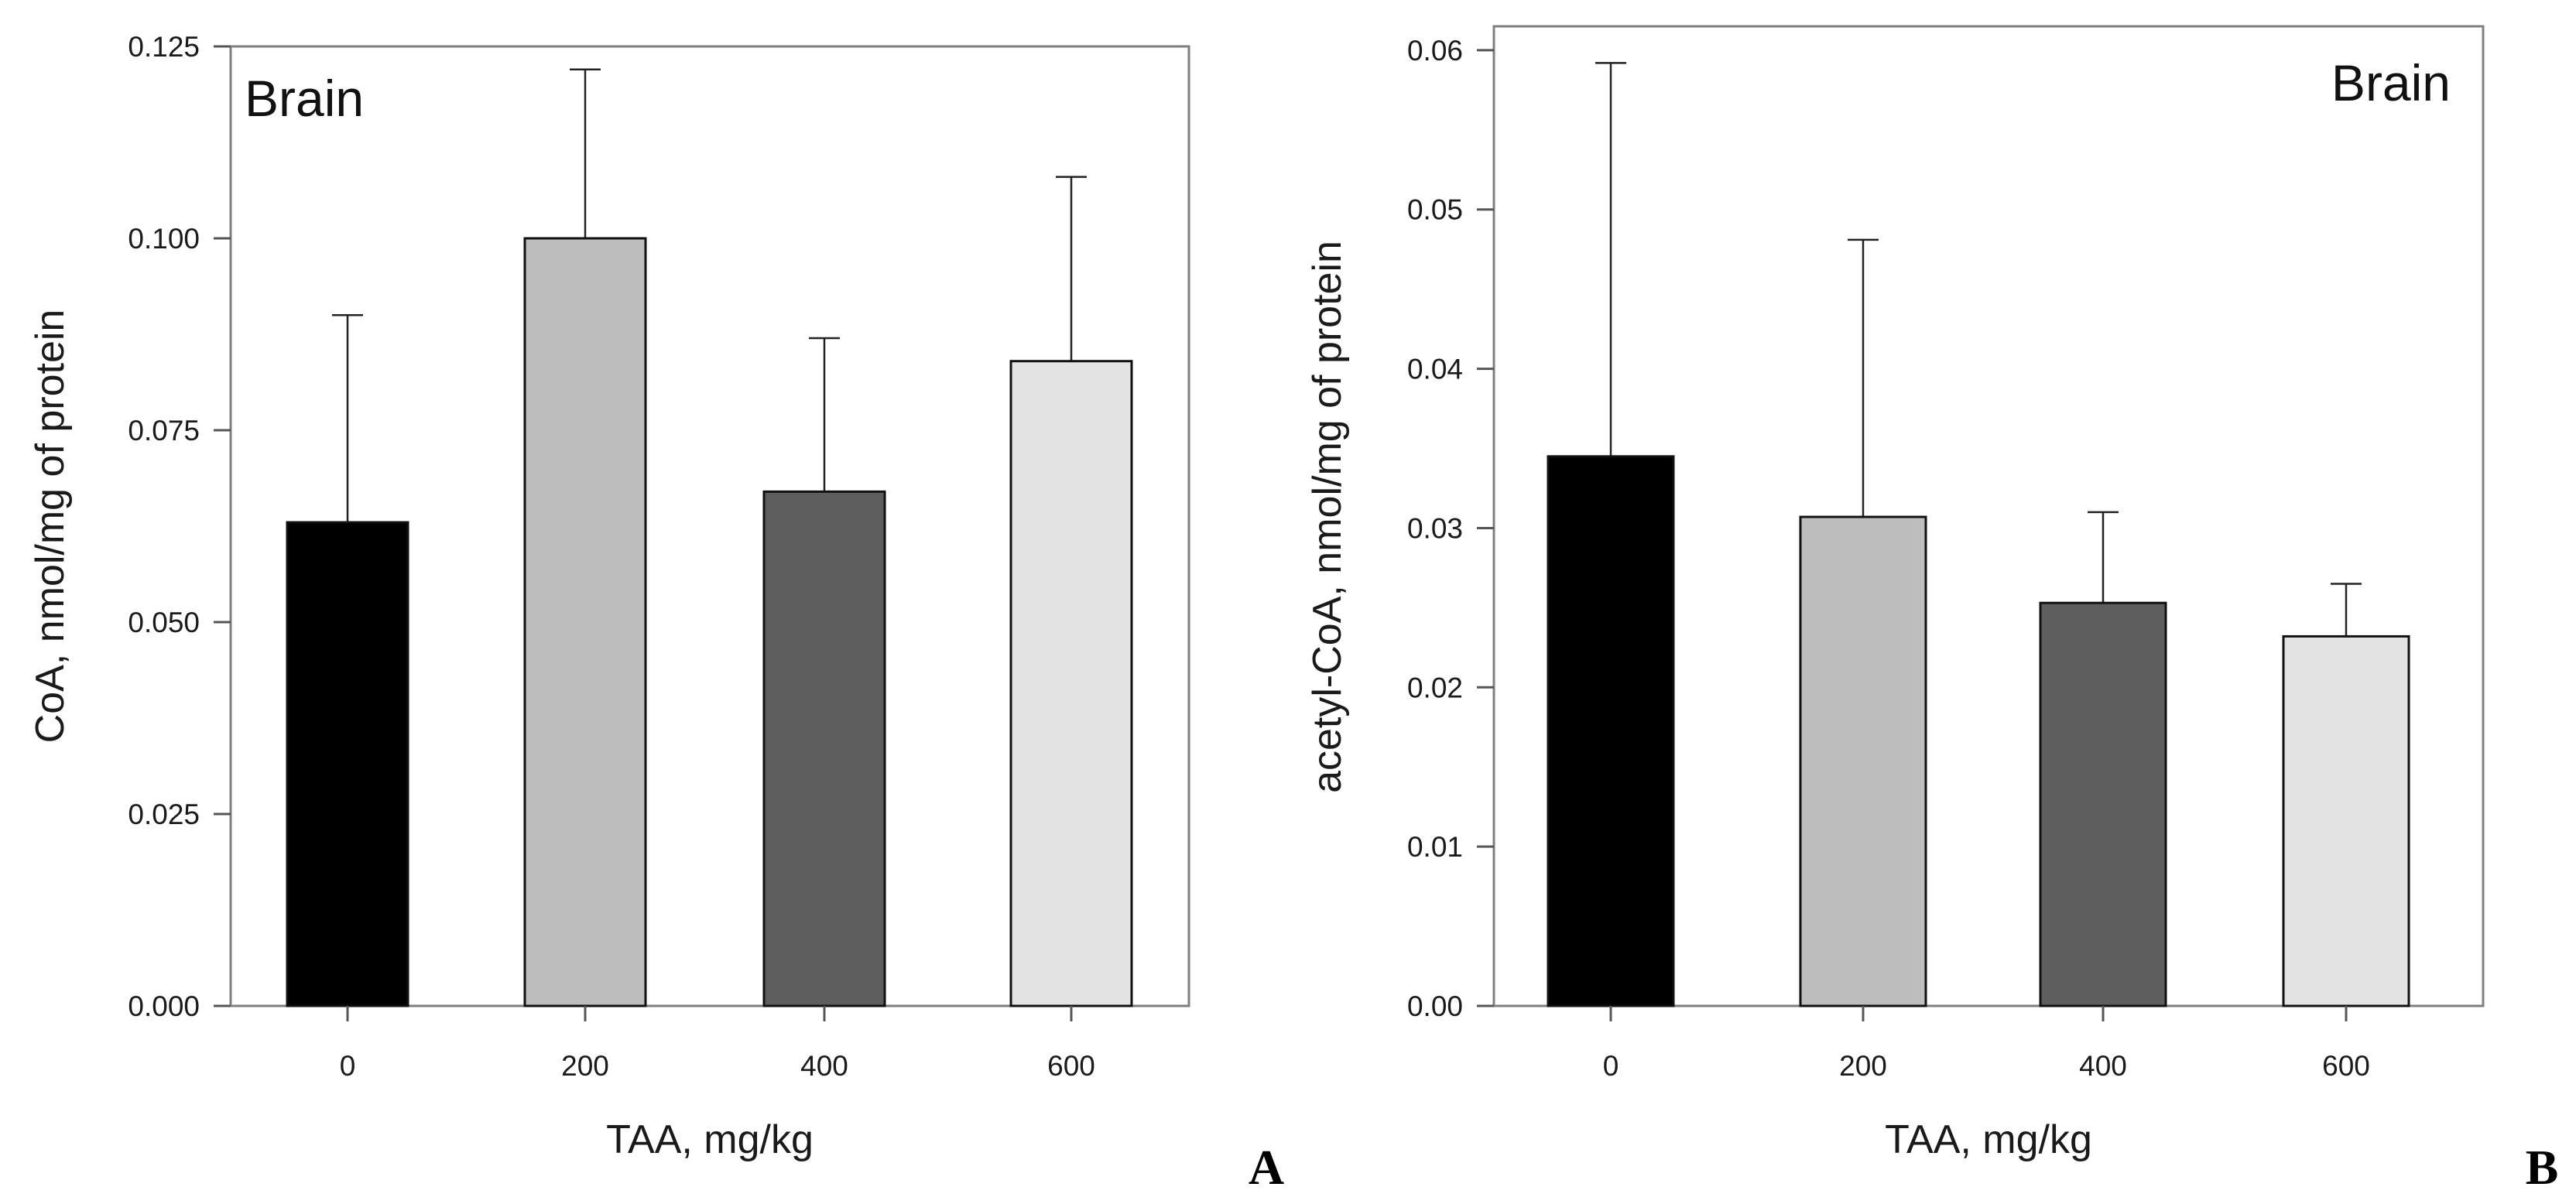 This screenshot has width=2576, height=1204. Describe the element at coordinates (1435, 528) in the screenshot. I see `y-tick-label: 0.03` at that location.